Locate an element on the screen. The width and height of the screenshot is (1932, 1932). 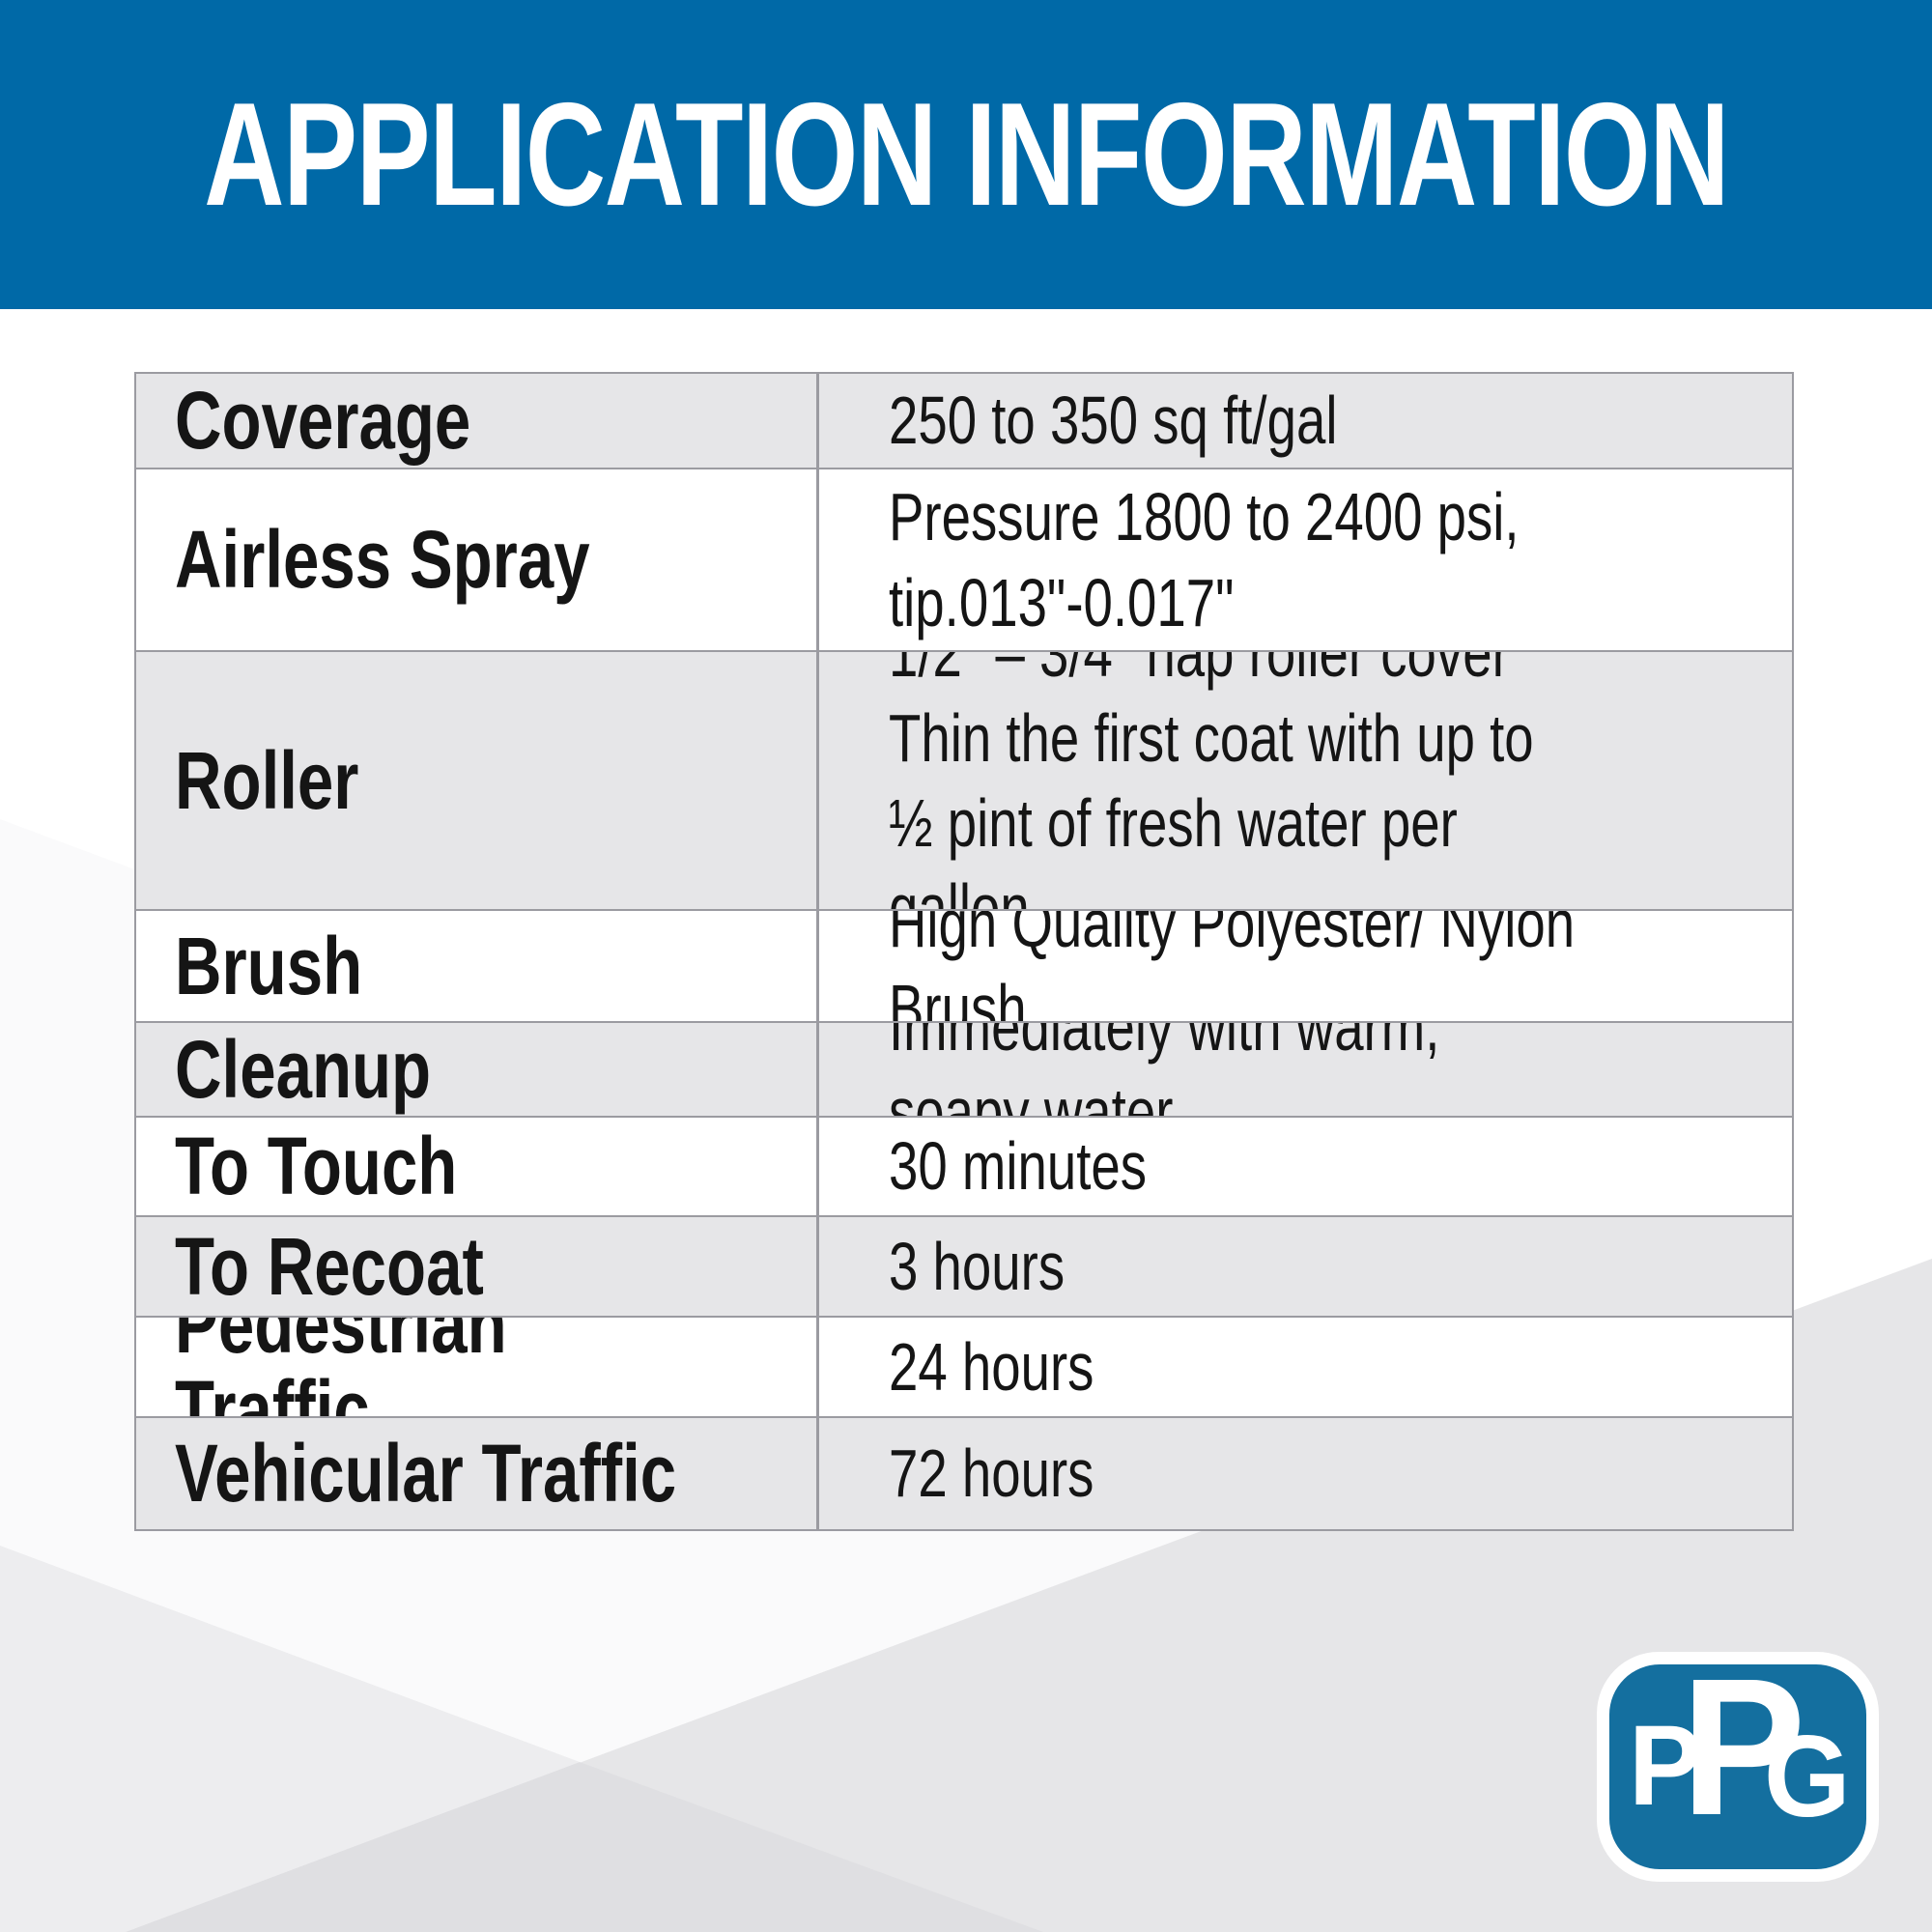
row-label-cell: To Recoat is located at coordinates (476, 1266).